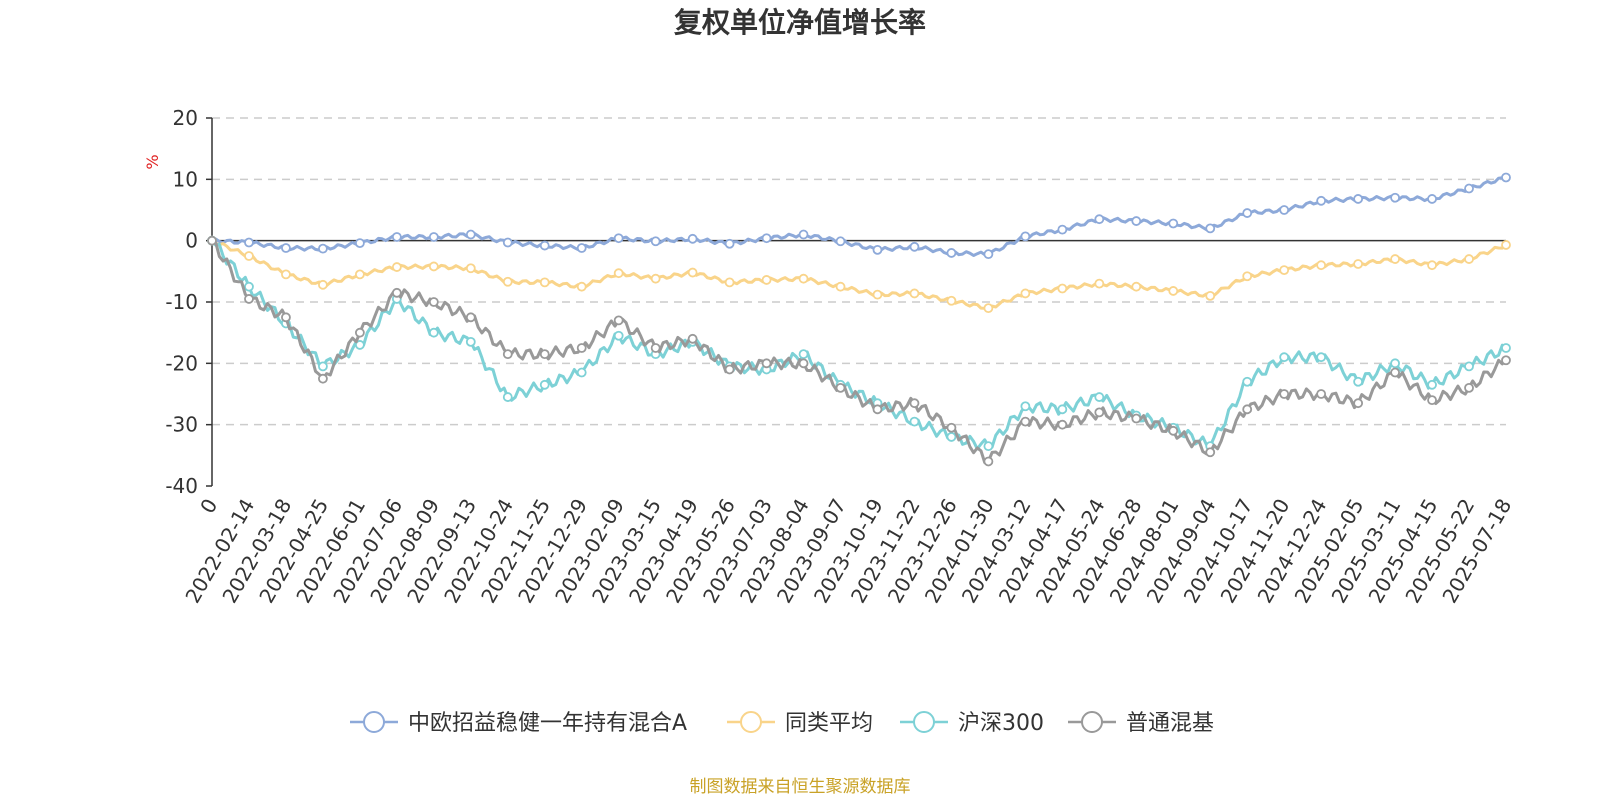  What do you see at coordinates (829, 723) in the screenshot?
I see `legend-label: 同类平均` at bounding box center [829, 723].